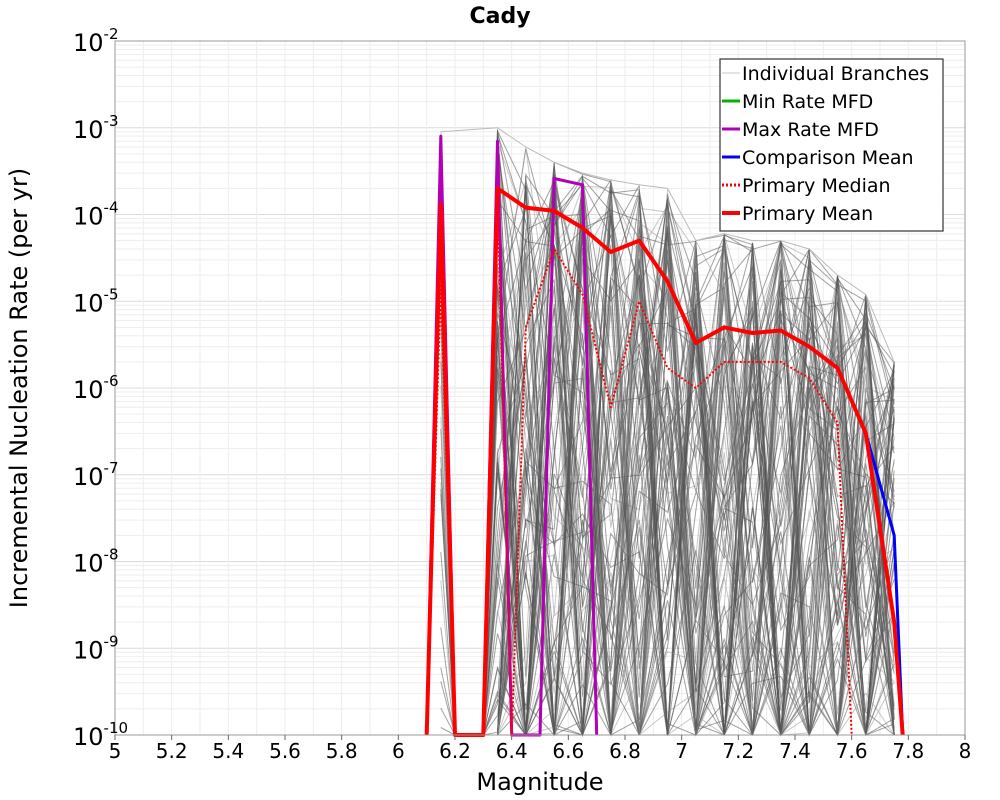 This screenshot has width=1000, height=800. What do you see at coordinates (738, 751) in the screenshot?
I see `x-tick-label: 7.2` at bounding box center [738, 751].